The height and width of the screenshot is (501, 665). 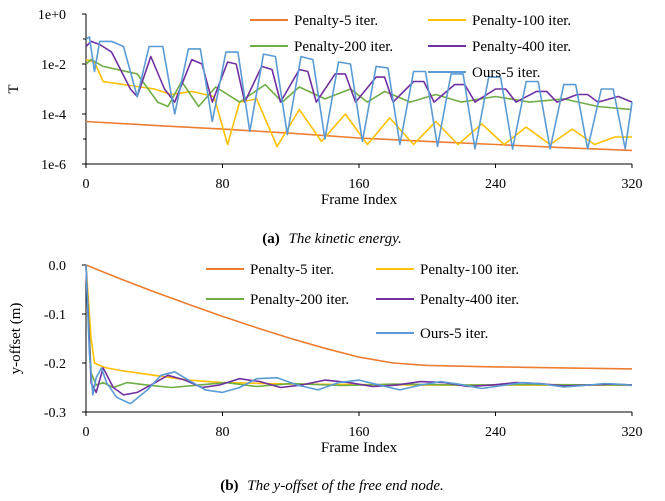 What do you see at coordinates (53, 165) in the screenshot?
I see `y-tick-label: 1e-6` at bounding box center [53, 165].